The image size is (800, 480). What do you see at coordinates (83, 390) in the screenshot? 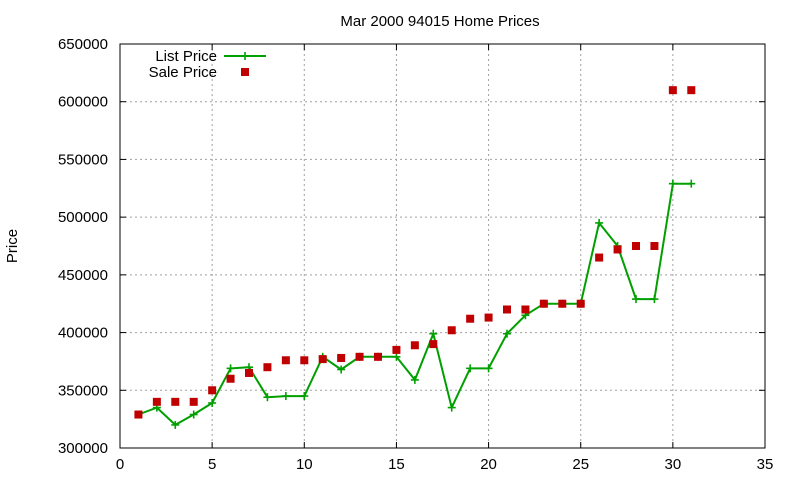
I see `y-tick-label: 350000` at bounding box center [83, 390].